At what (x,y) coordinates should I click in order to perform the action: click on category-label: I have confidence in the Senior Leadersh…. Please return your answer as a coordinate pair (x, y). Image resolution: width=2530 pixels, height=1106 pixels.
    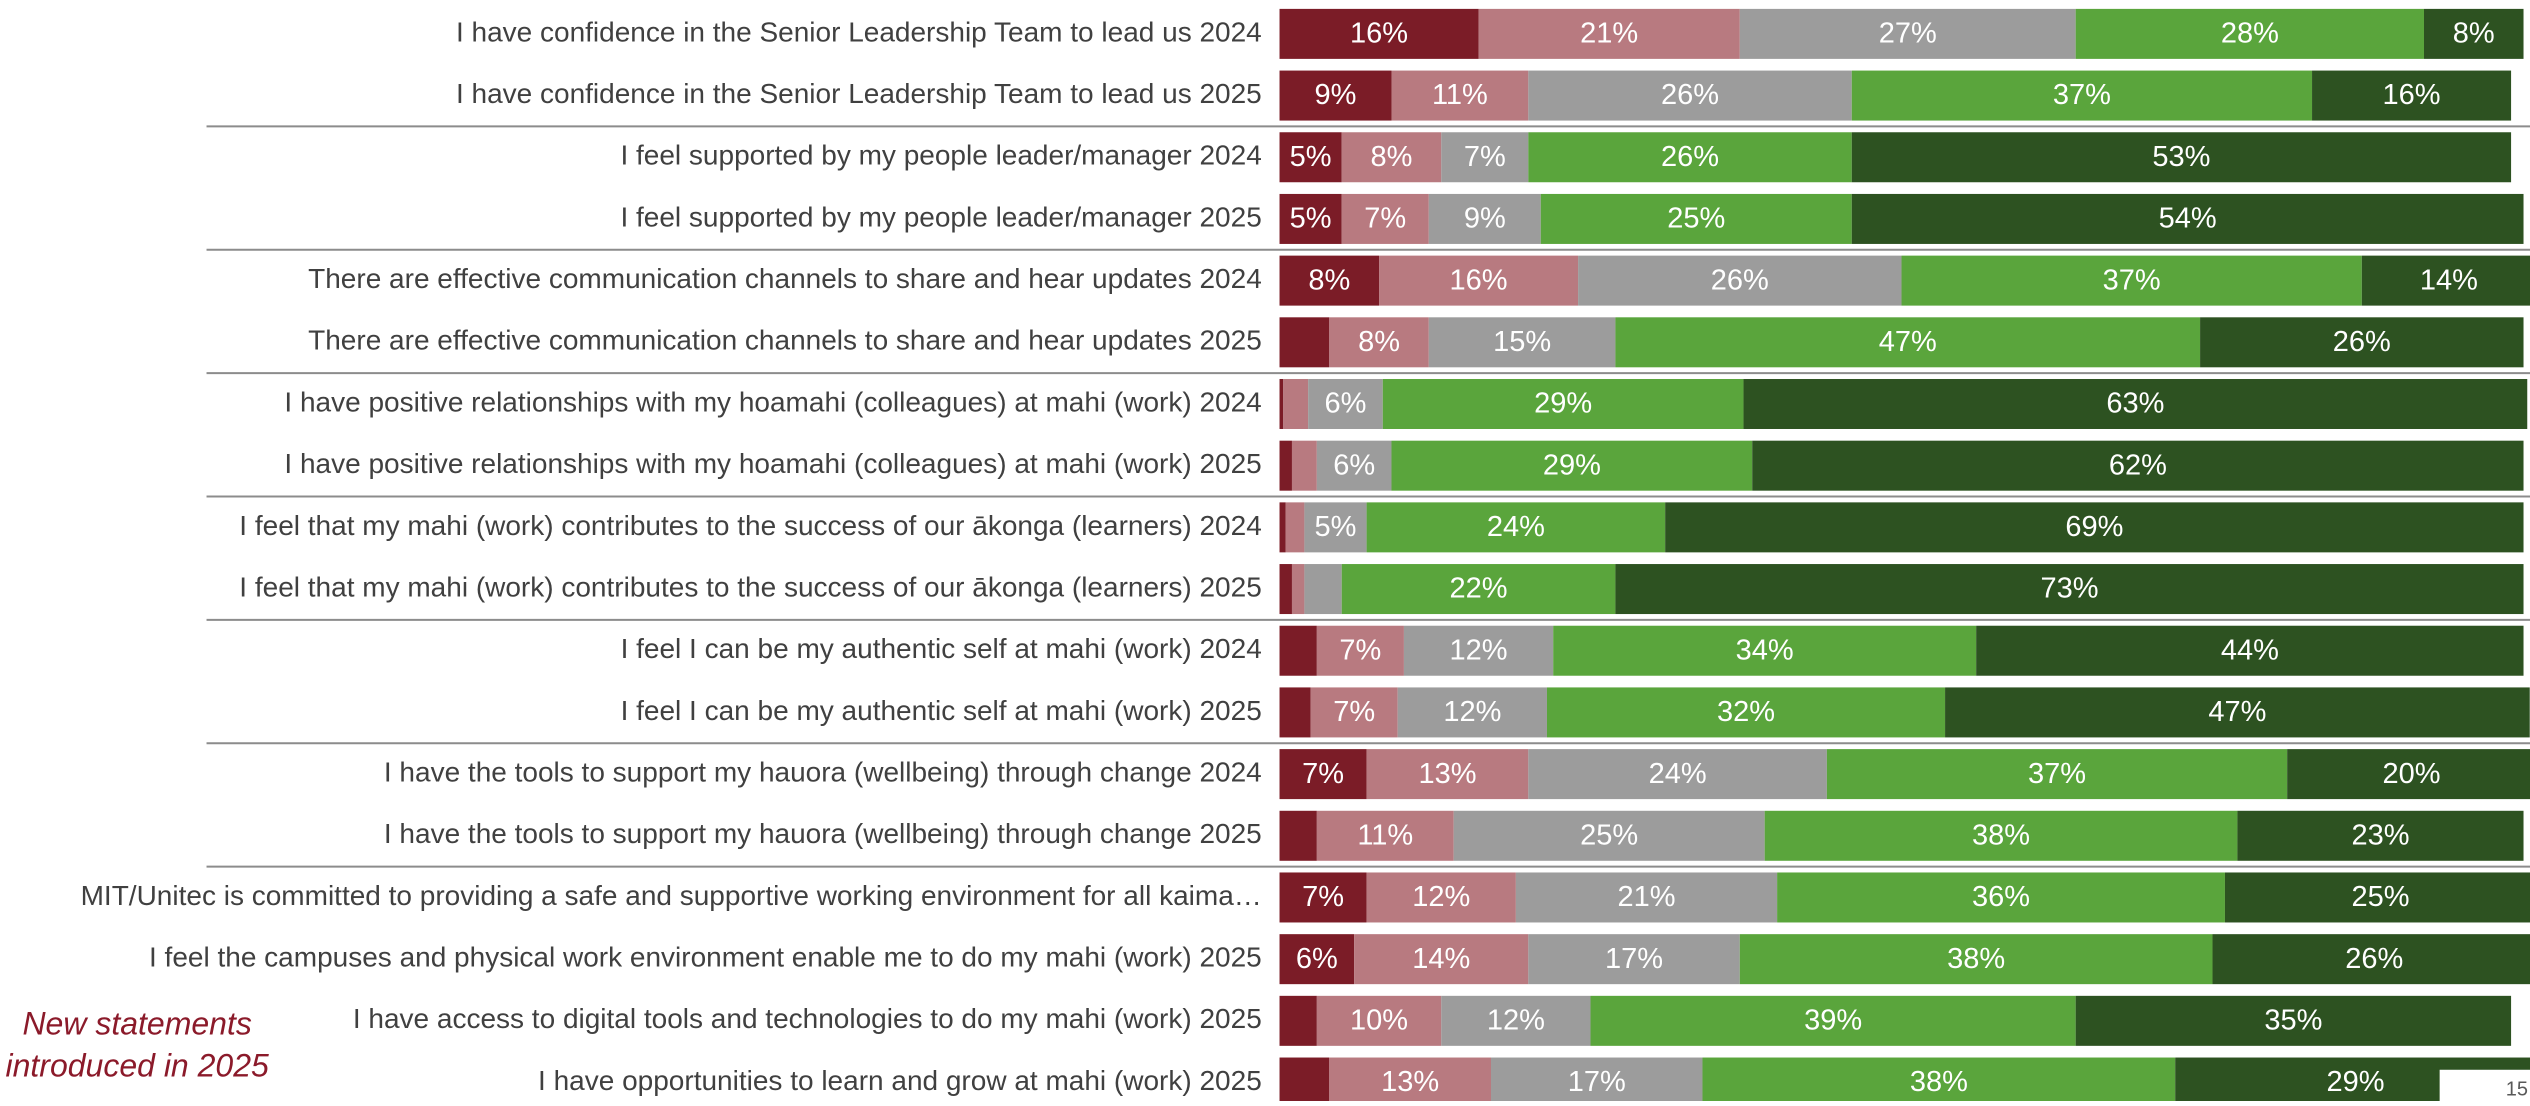
    Looking at the image, I should click on (859, 93).